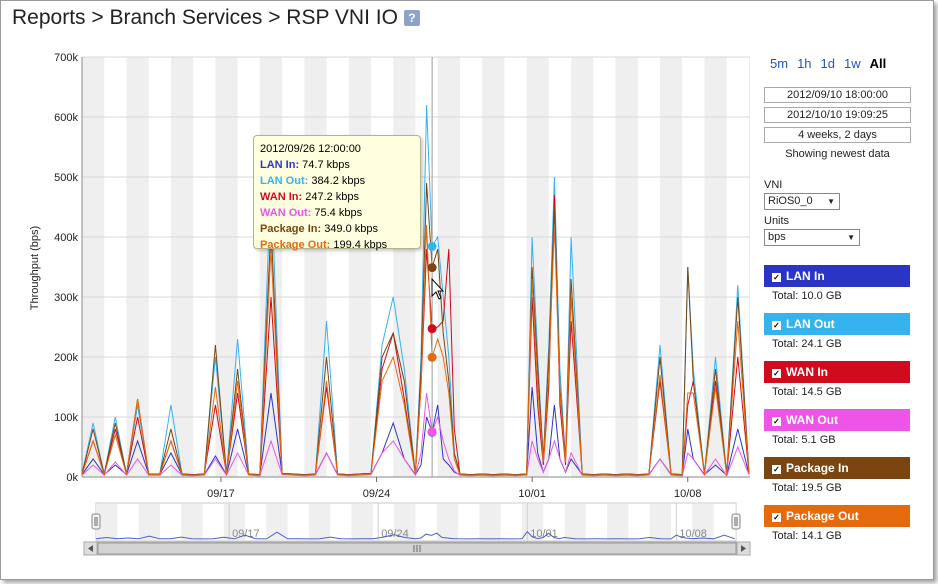 This screenshot has width=938, height=584. I want to click on status-text: Showing newest data, so click(837, 154).